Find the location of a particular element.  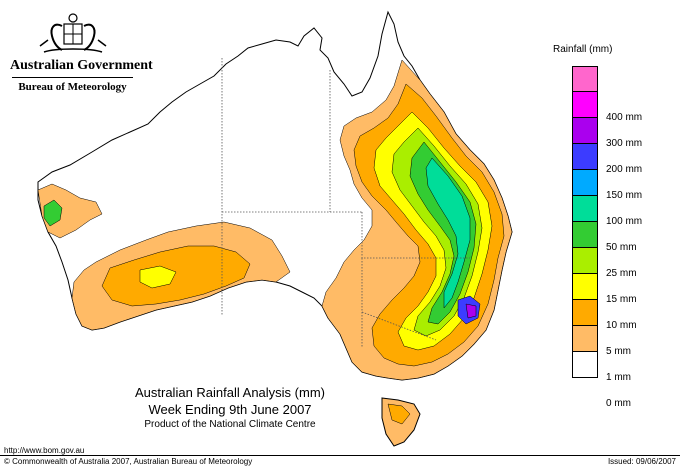

coat-of-arms-icon is located at coordinates (72, 33).